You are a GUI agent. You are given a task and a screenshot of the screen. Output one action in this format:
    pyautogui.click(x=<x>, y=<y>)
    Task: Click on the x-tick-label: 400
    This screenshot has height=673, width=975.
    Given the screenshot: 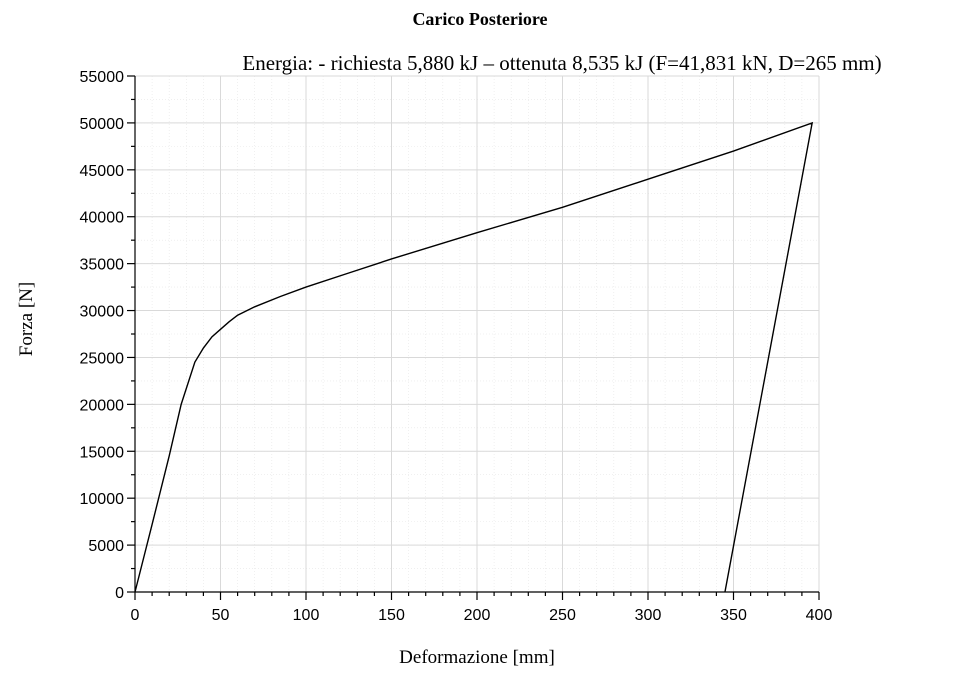 What is the action you would take?
    pyautogui.click(x=819, y=615)
    